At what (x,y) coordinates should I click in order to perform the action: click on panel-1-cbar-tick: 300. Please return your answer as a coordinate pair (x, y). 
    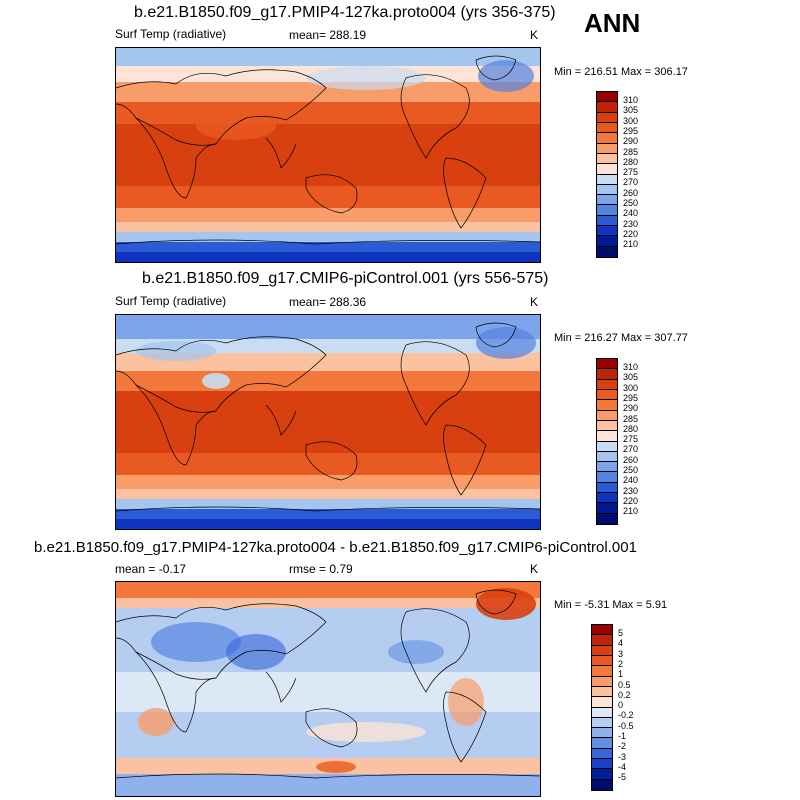
    Looking at the image, I should click on (631, 120).